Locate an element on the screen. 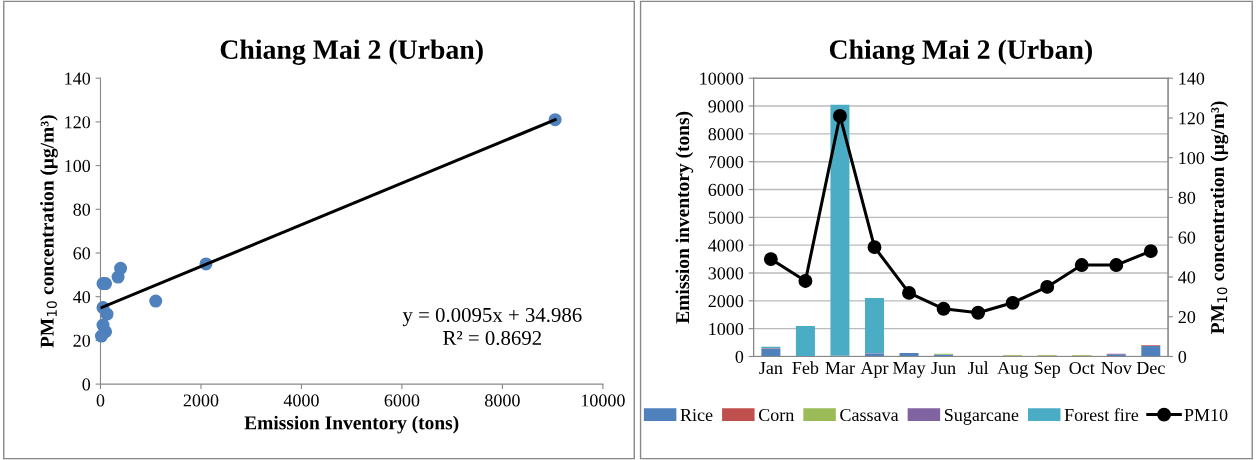 This screenshot has width=1256, height=460. x-tick-label: Mar is located at coordinates (840, 368).